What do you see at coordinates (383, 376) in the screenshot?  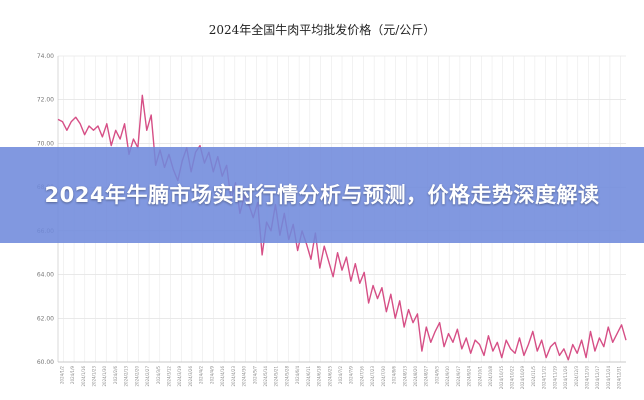 I see `x-tick-label: 2024/7/30` at bounding box center [383, 376].